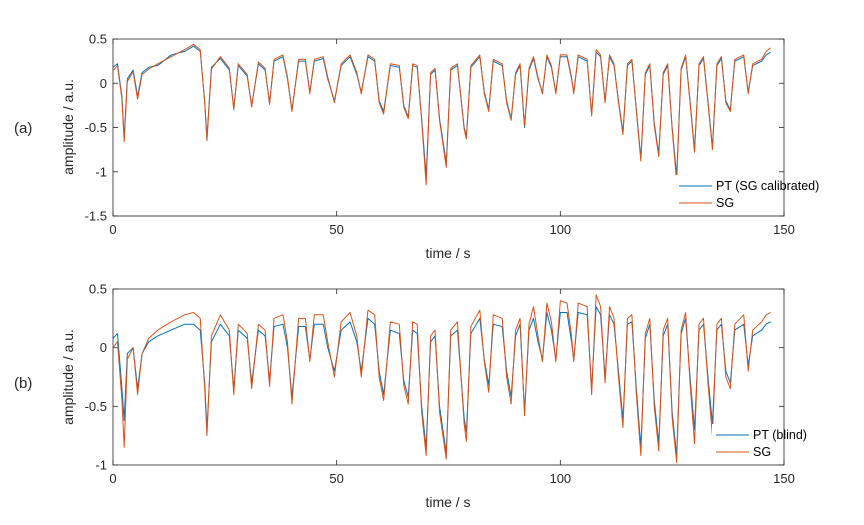  Describe the element at coordinates (98, 289) in the screenshot. I see `panel-b-y-tick-label: 0.5` at that location.